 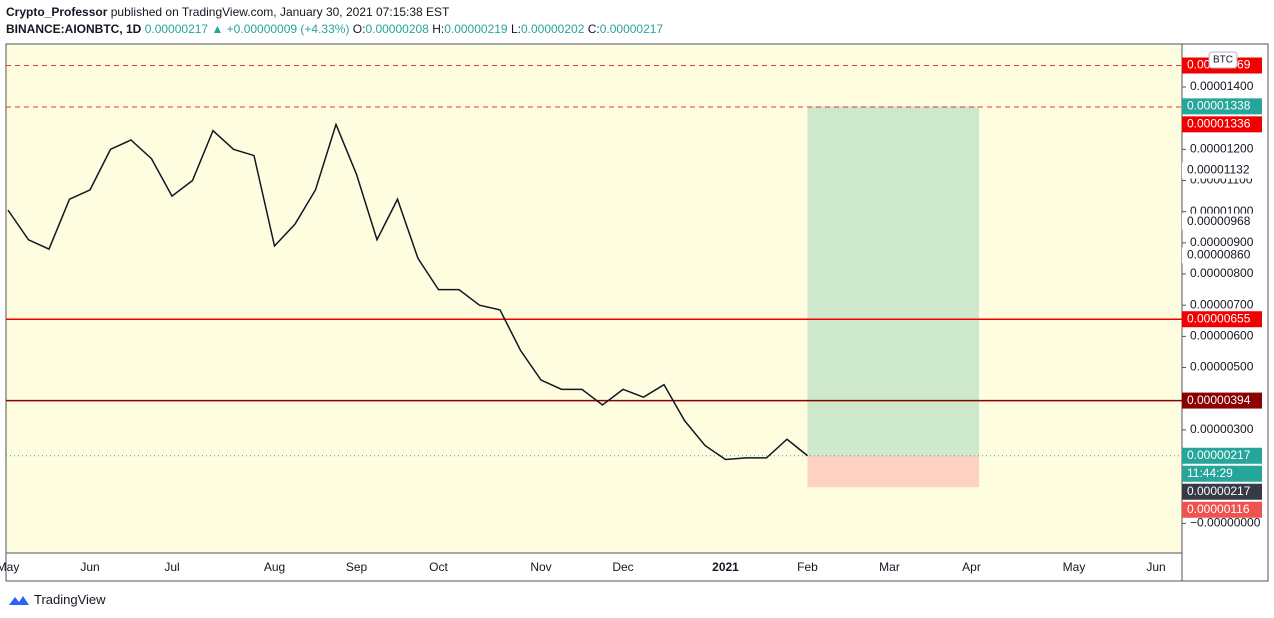 I want to click on l-label: L:, so click(x=515, y=29).